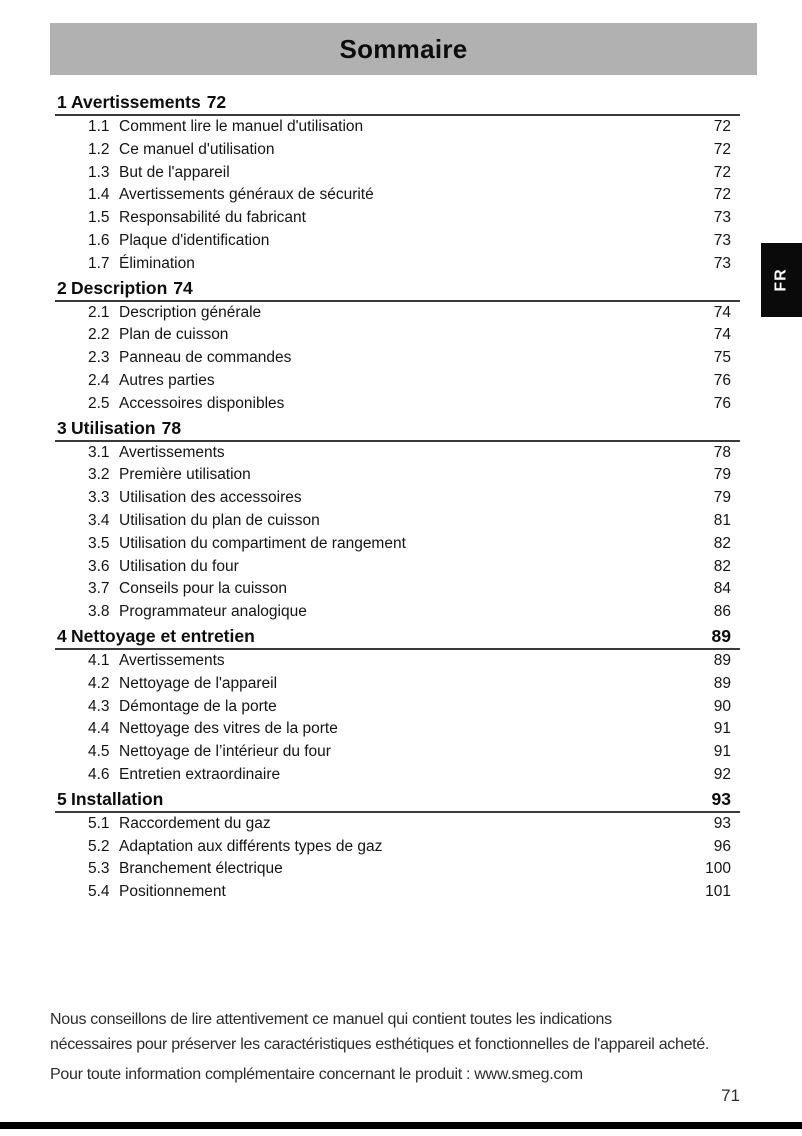 The image size is (802, 1136). I want to click on section-page: 78, so click(171, 427).